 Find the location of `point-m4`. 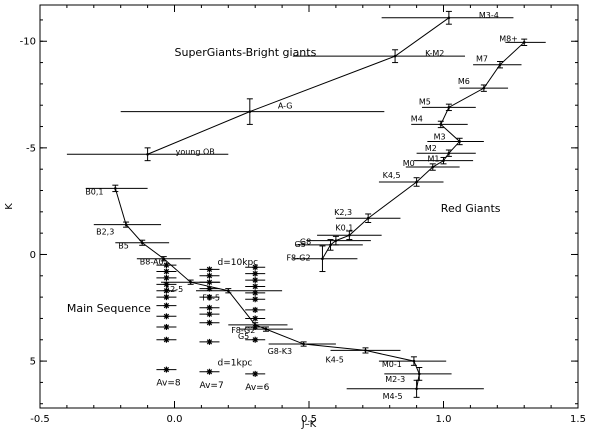

point-m4 is located at coordinates (441, 124).